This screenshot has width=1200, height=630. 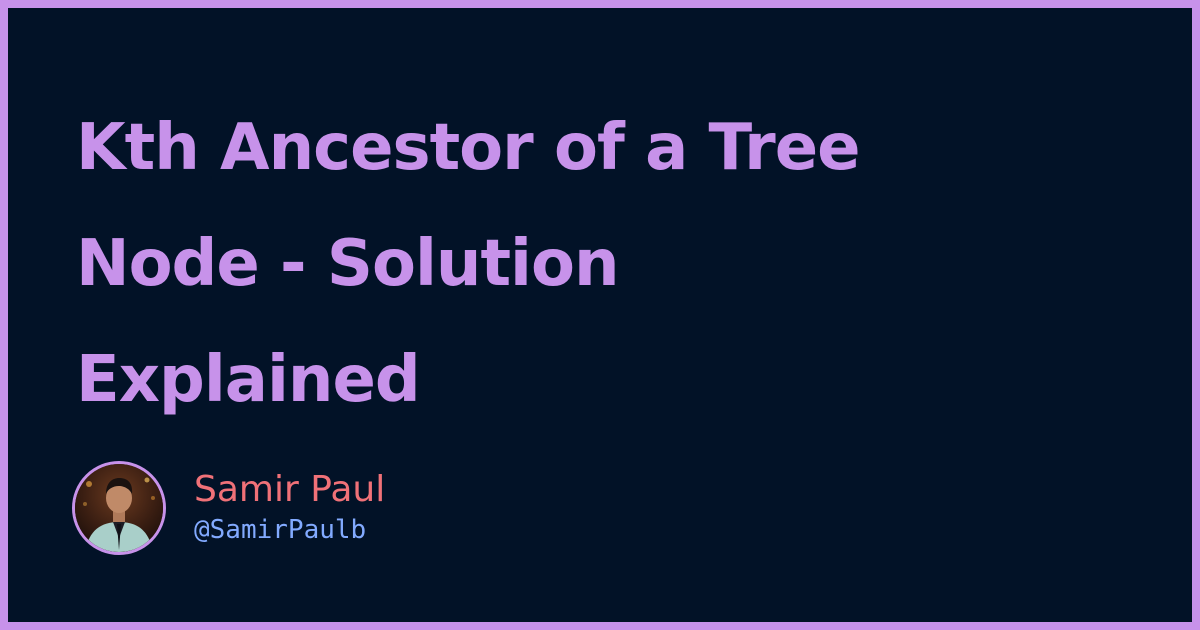 I want to click on author-handle: @SamirPaulb, so click(x=280, y=530).